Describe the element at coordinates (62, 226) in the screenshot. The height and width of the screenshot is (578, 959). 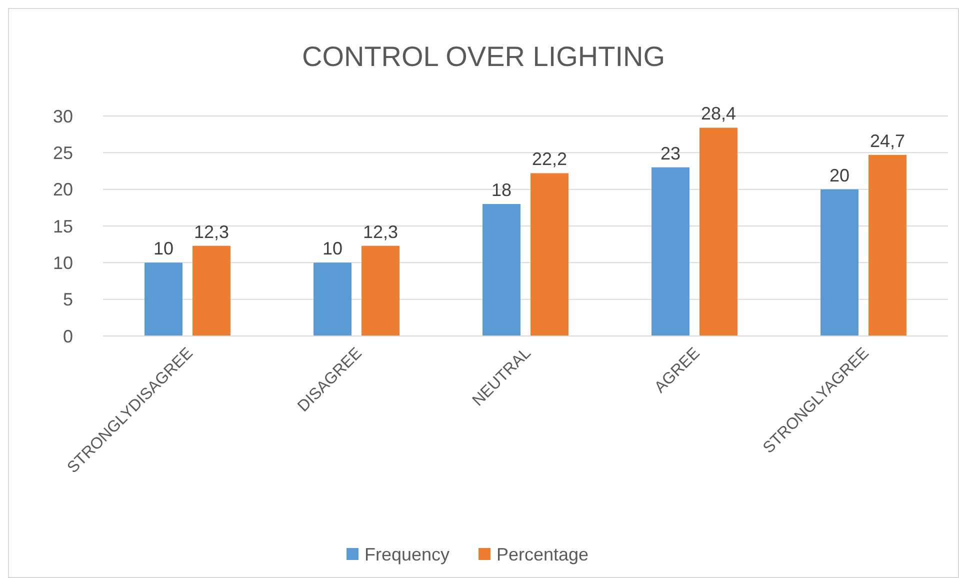
I see `y-tick-label: 15` at that location.